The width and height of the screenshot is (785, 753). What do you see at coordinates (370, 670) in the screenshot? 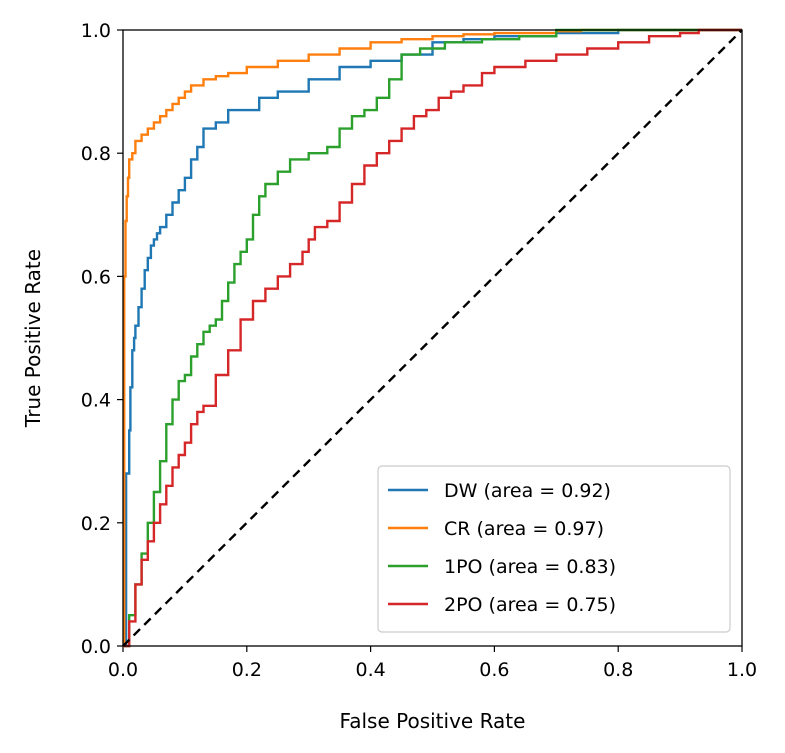
I see `x-tick-label: 0.4` at bounding box center [370, 670].